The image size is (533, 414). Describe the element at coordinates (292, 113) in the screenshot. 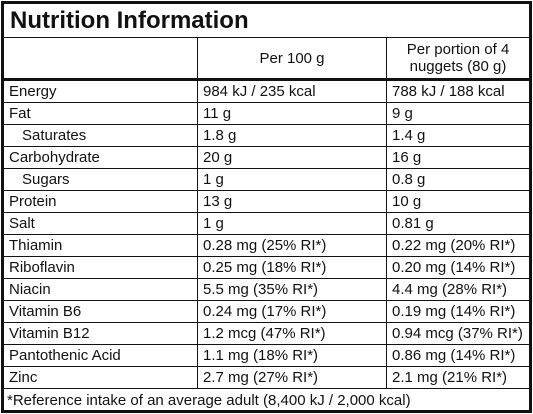

I see `nutrient-value: 11 g` at that location.